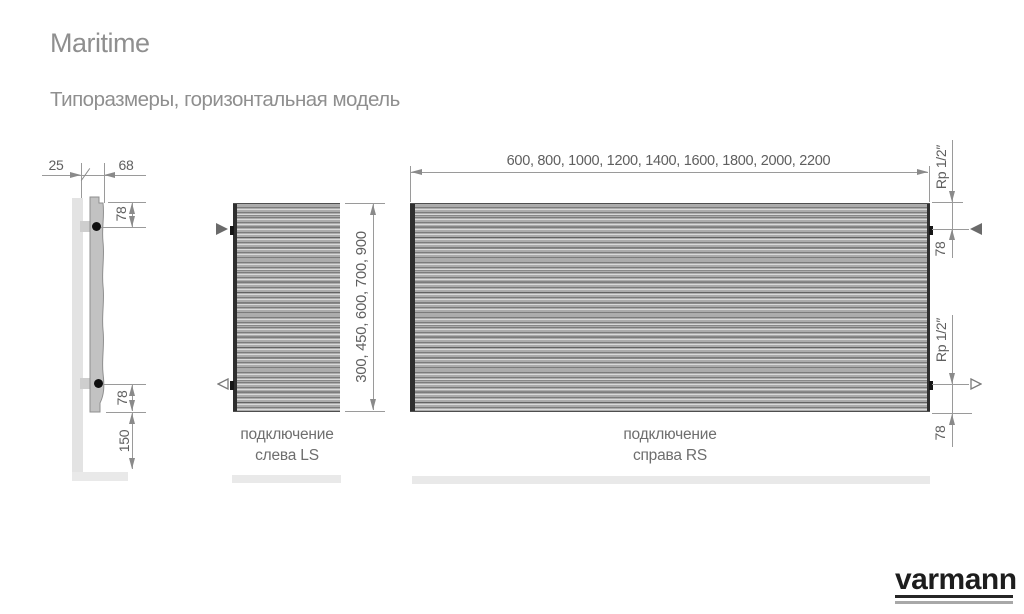  I want to click on radiator-profile, so click(97, 304).